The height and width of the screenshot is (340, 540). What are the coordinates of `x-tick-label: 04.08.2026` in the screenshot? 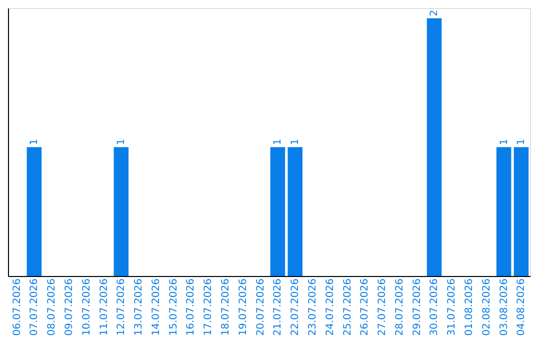 It's located at (522, 307).